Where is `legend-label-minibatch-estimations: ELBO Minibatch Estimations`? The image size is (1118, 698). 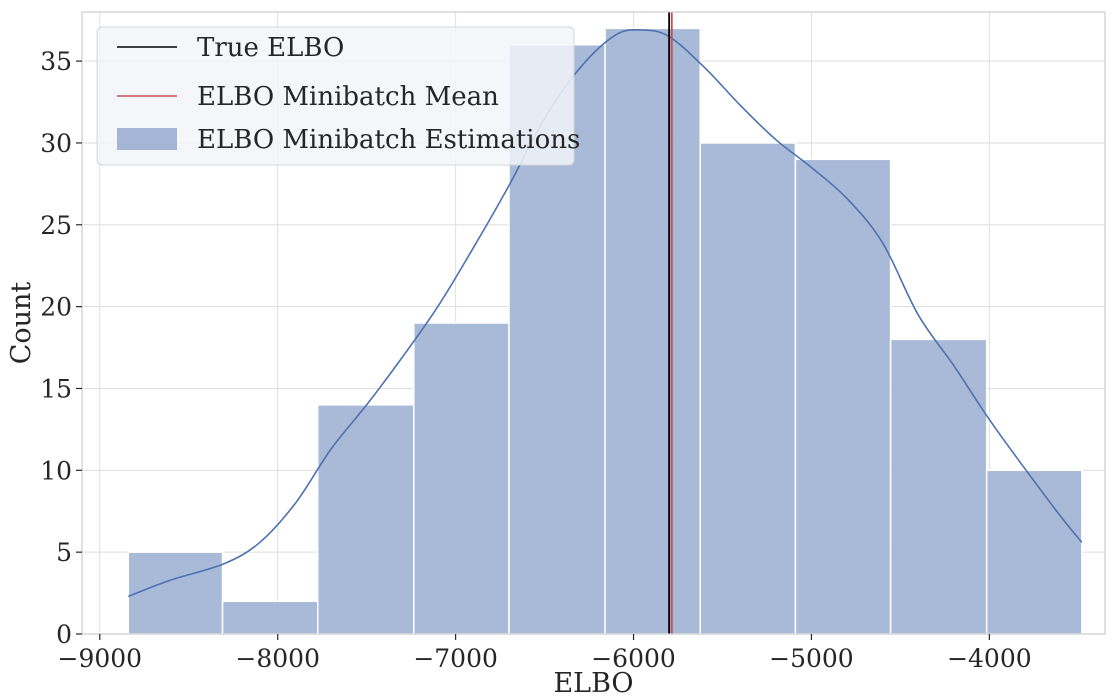
legend-label-minibatch-estimations: ELBO Minibatch Estimations is located at coordinates (388, 140).